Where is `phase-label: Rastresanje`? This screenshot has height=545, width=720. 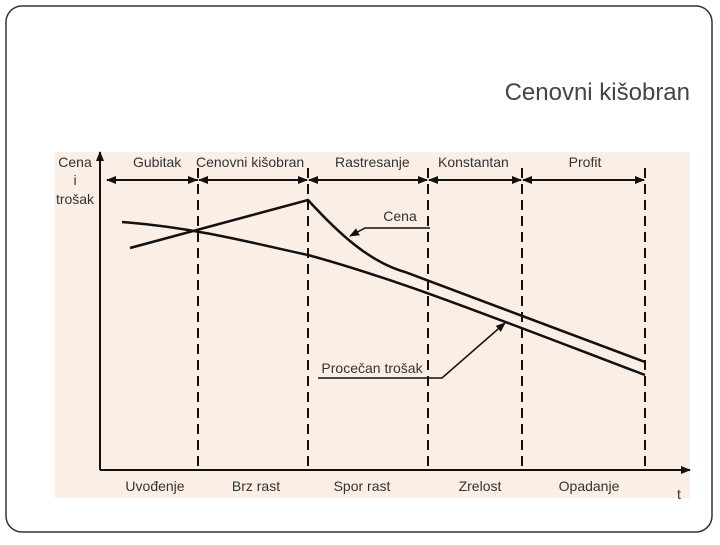 phase-label: Rastresanje is located at coordinates (372, 162).